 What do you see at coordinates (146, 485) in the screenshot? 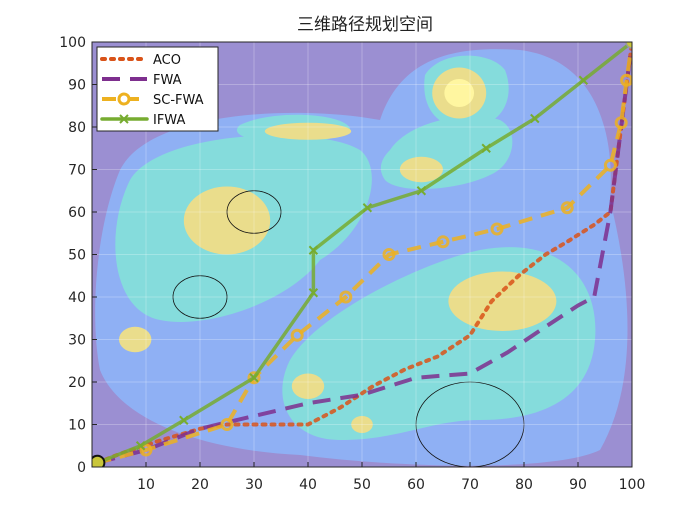
I see `x-tick-label: 10` at bounding box center [146, 485].